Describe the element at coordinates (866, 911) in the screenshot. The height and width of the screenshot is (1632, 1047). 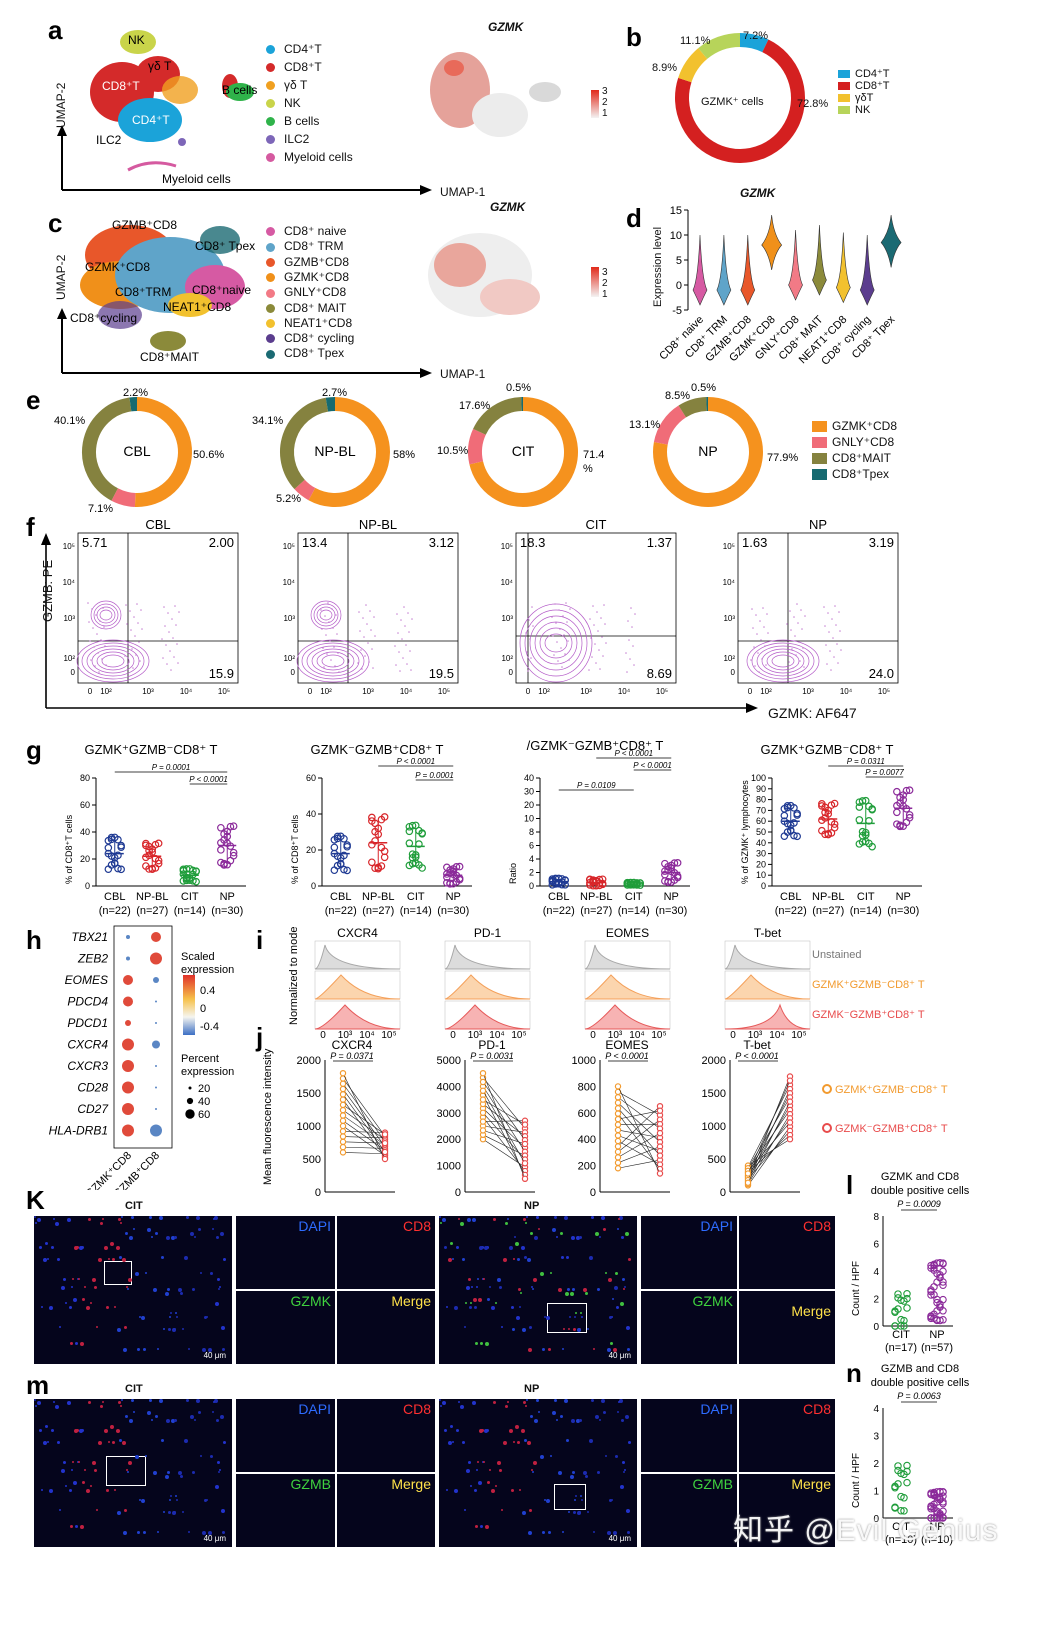
I see `n-label: (n=14)` at that location.